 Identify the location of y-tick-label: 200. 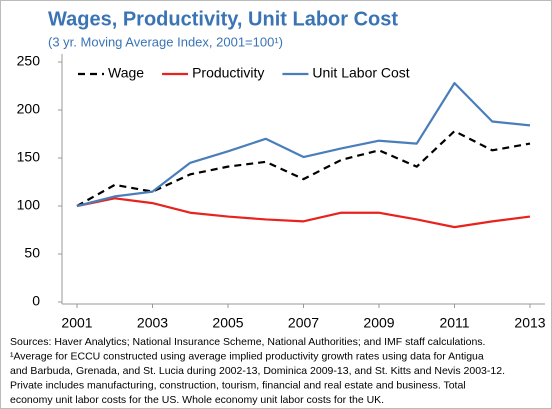
(29, 109).